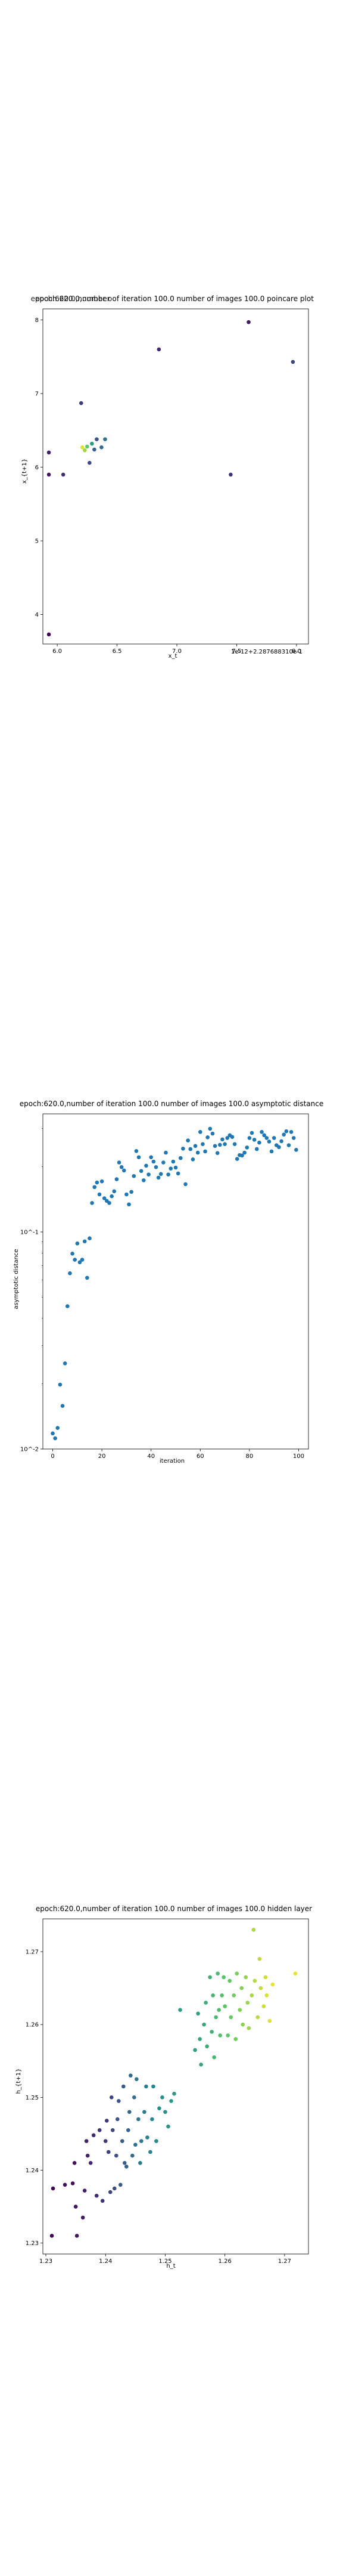  What do you see at coordinates (33, 2243) in the screenshot?
I see `hidden-y-tick-label: 1.23` at bounding box center [33, 2243].